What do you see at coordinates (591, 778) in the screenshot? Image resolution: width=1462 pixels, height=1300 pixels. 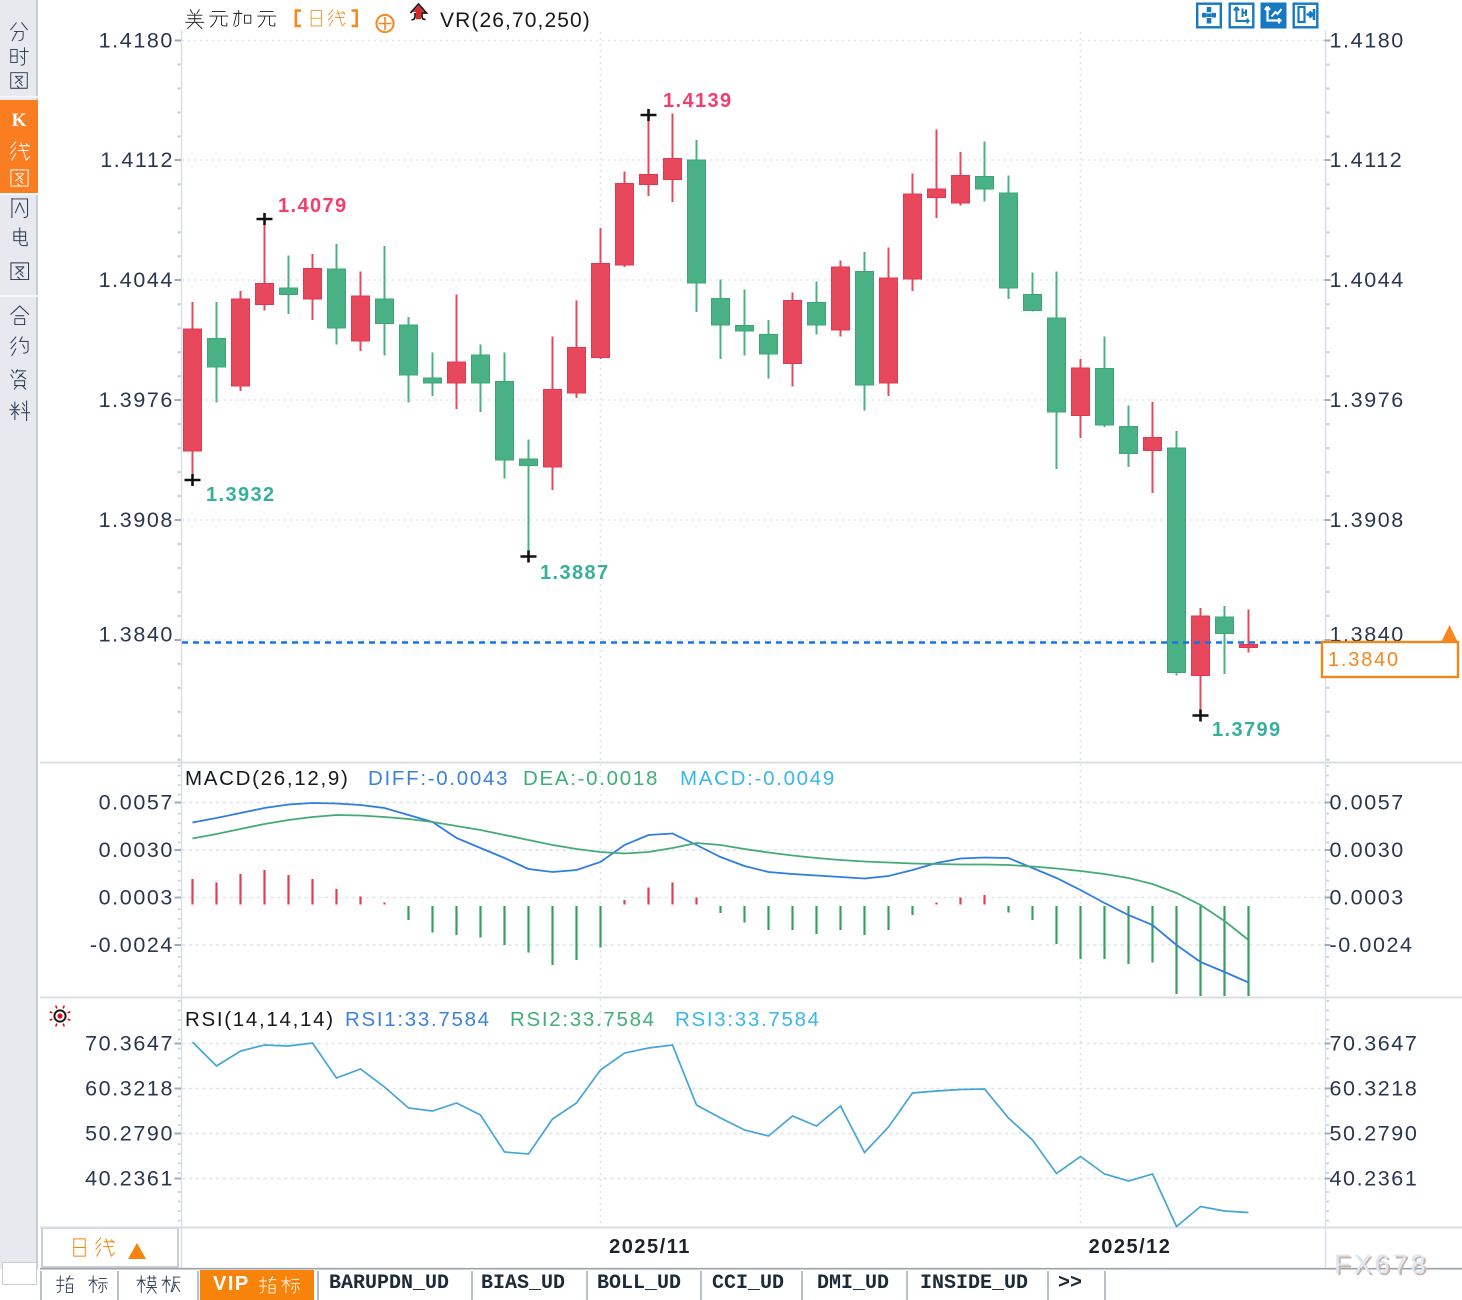 I see `svg-text: DEA:-0.0018` at bounding box center [591, 778].